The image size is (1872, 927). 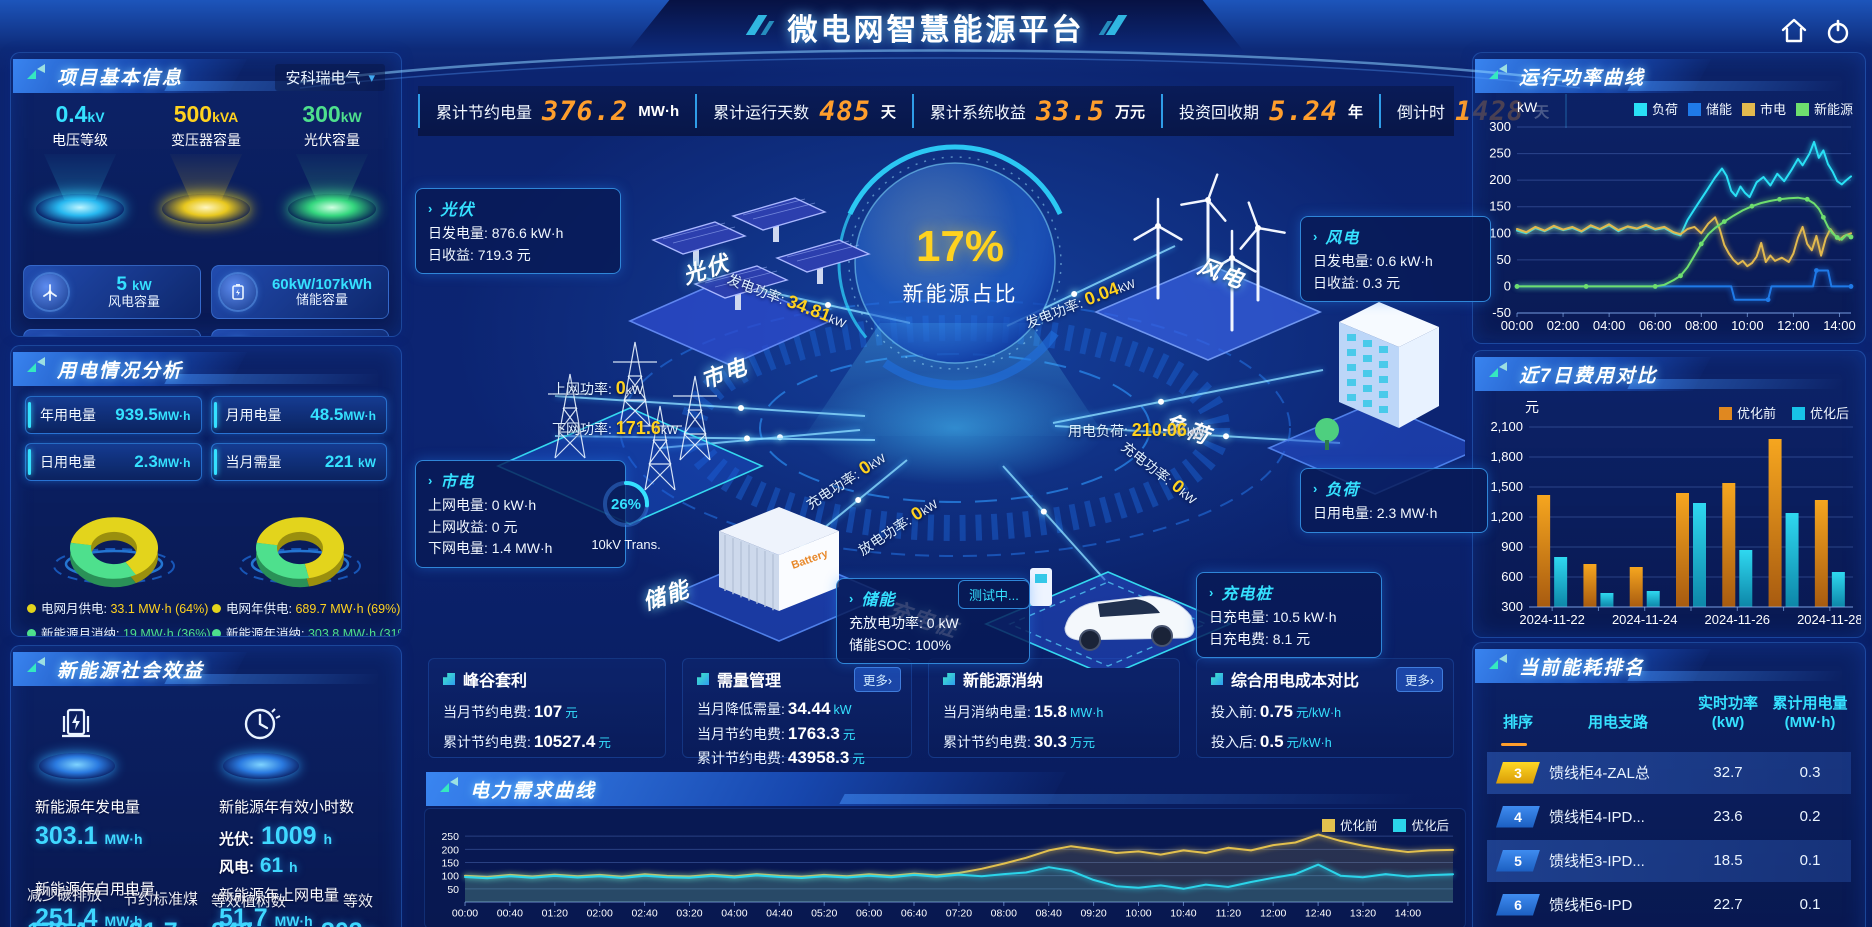 What do you see at coordinates (1054, 708) in the screenshot?
I see `card-new-energy-consume: 新能源消纳 当月消纳电量: 15.8 MW·h 累计节约电费: 30.3 万元` at bounding box center [1054, 708].